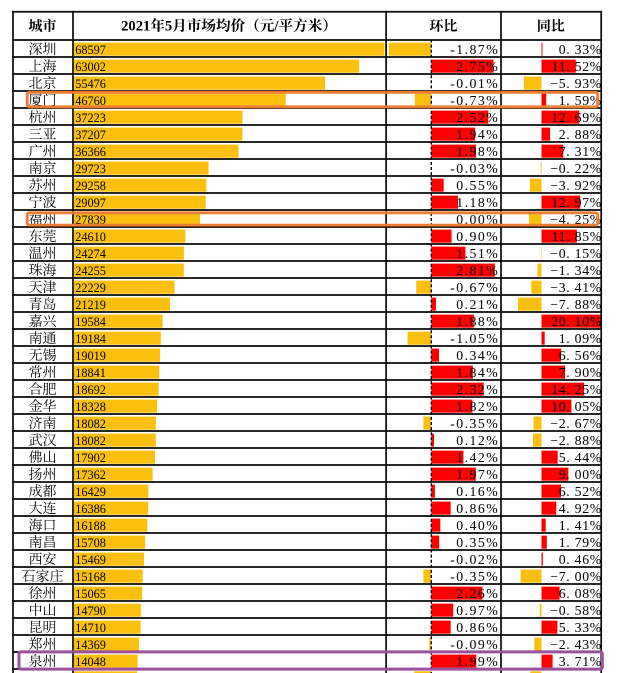 This screenshot has height=673, width=622. Describe the element at coordinates (90, 611) in the screenshot. I see `svg-text: 14790` at that location.